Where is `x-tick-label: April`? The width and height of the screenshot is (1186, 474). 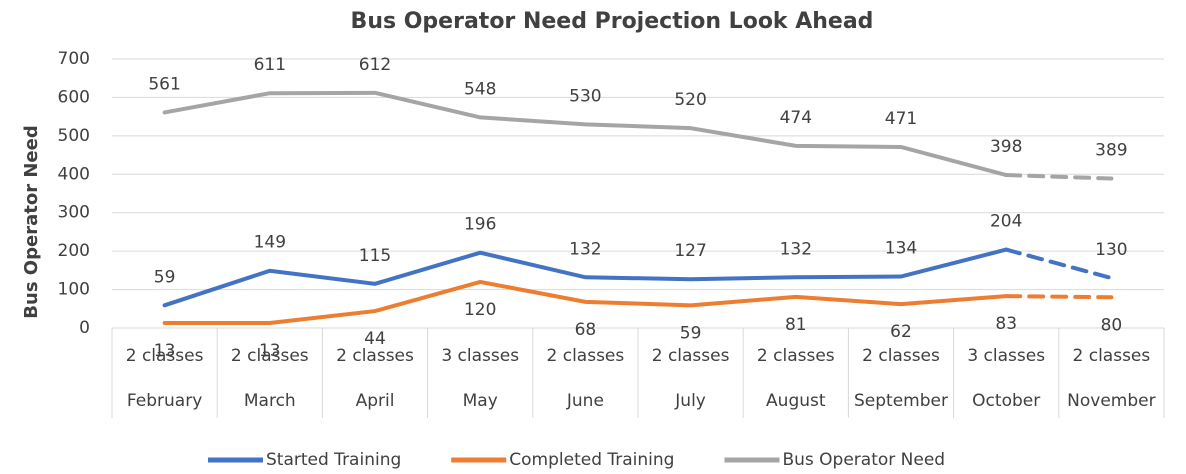
x-tick-label: April is located at coordinates (375, 401).